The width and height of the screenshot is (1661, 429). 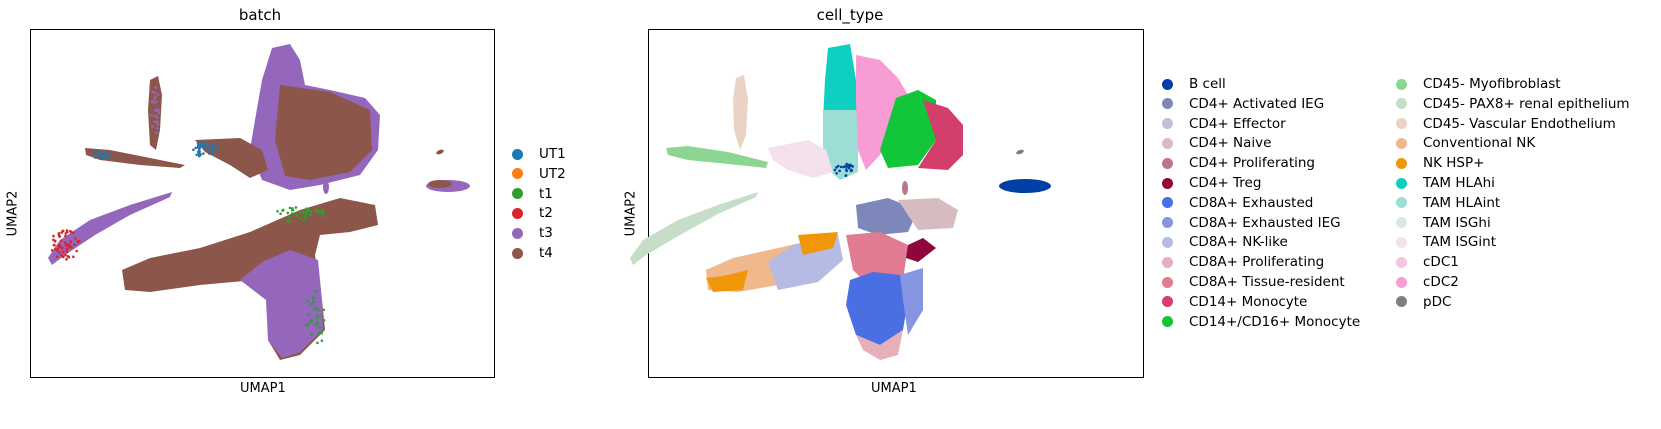 I want to click on legend-item-cd8a-tissue-resident: CD8A+ Tissue-resident, so click(x=1253, y=282).